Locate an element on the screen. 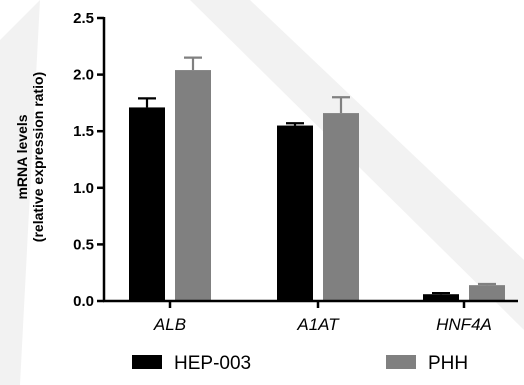  category-label: A1AT is located at coordinates (318, 324).